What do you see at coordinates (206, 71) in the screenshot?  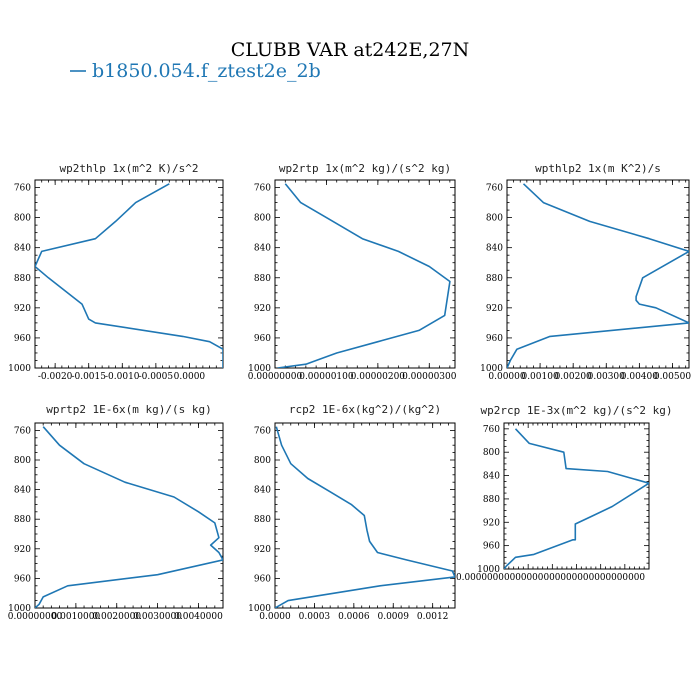 I see `legend-label: b1850.054.f_ztest2e_2b` at bounding box center [206, 71].